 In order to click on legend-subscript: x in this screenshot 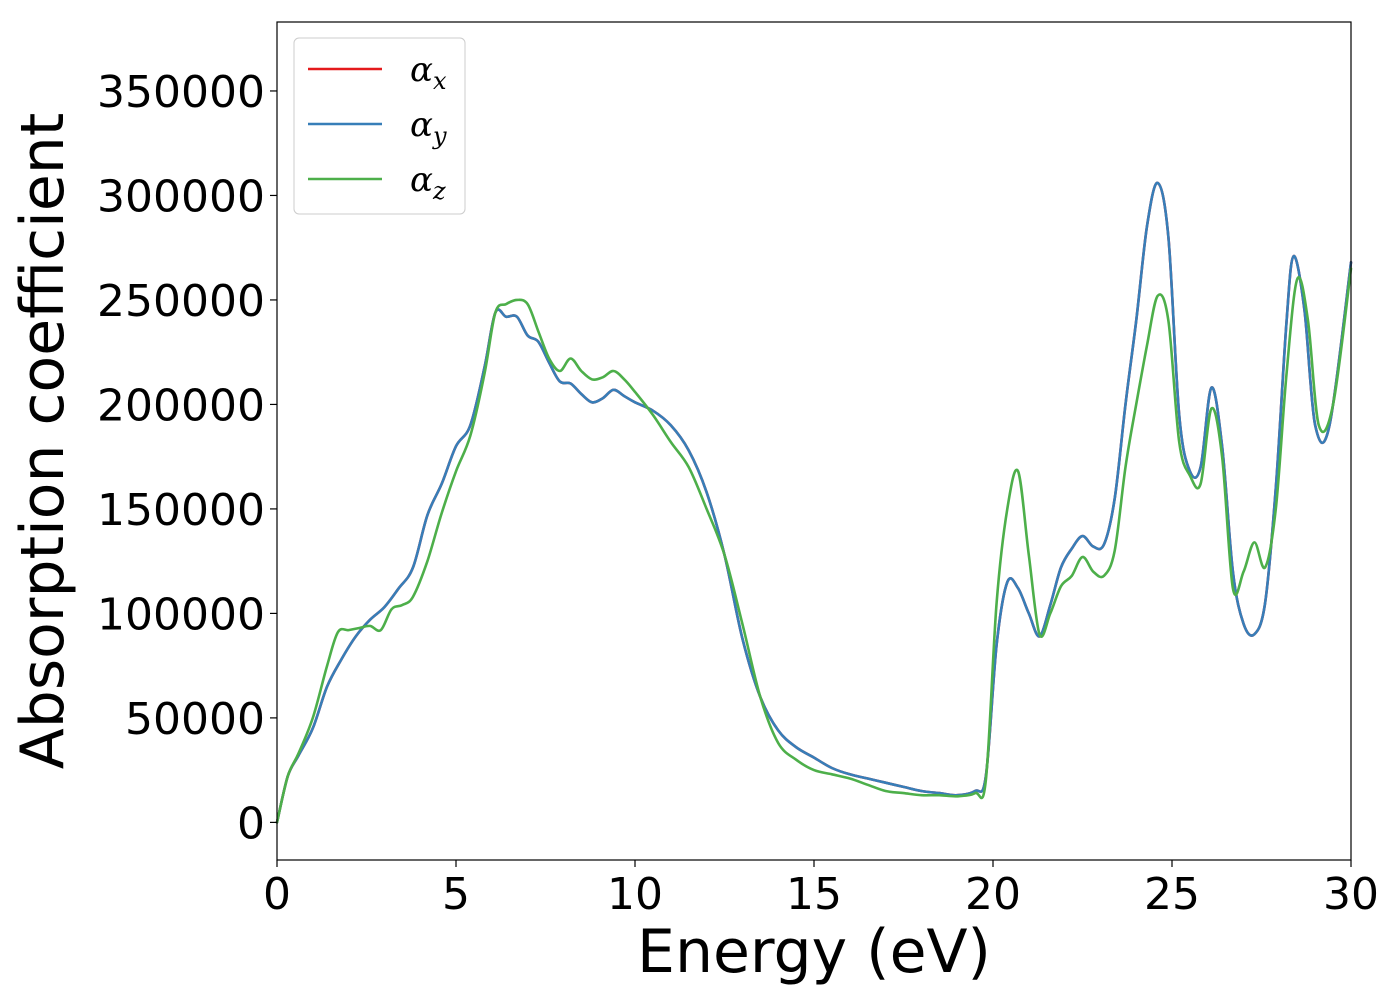, I will do `click(440, 81)`.